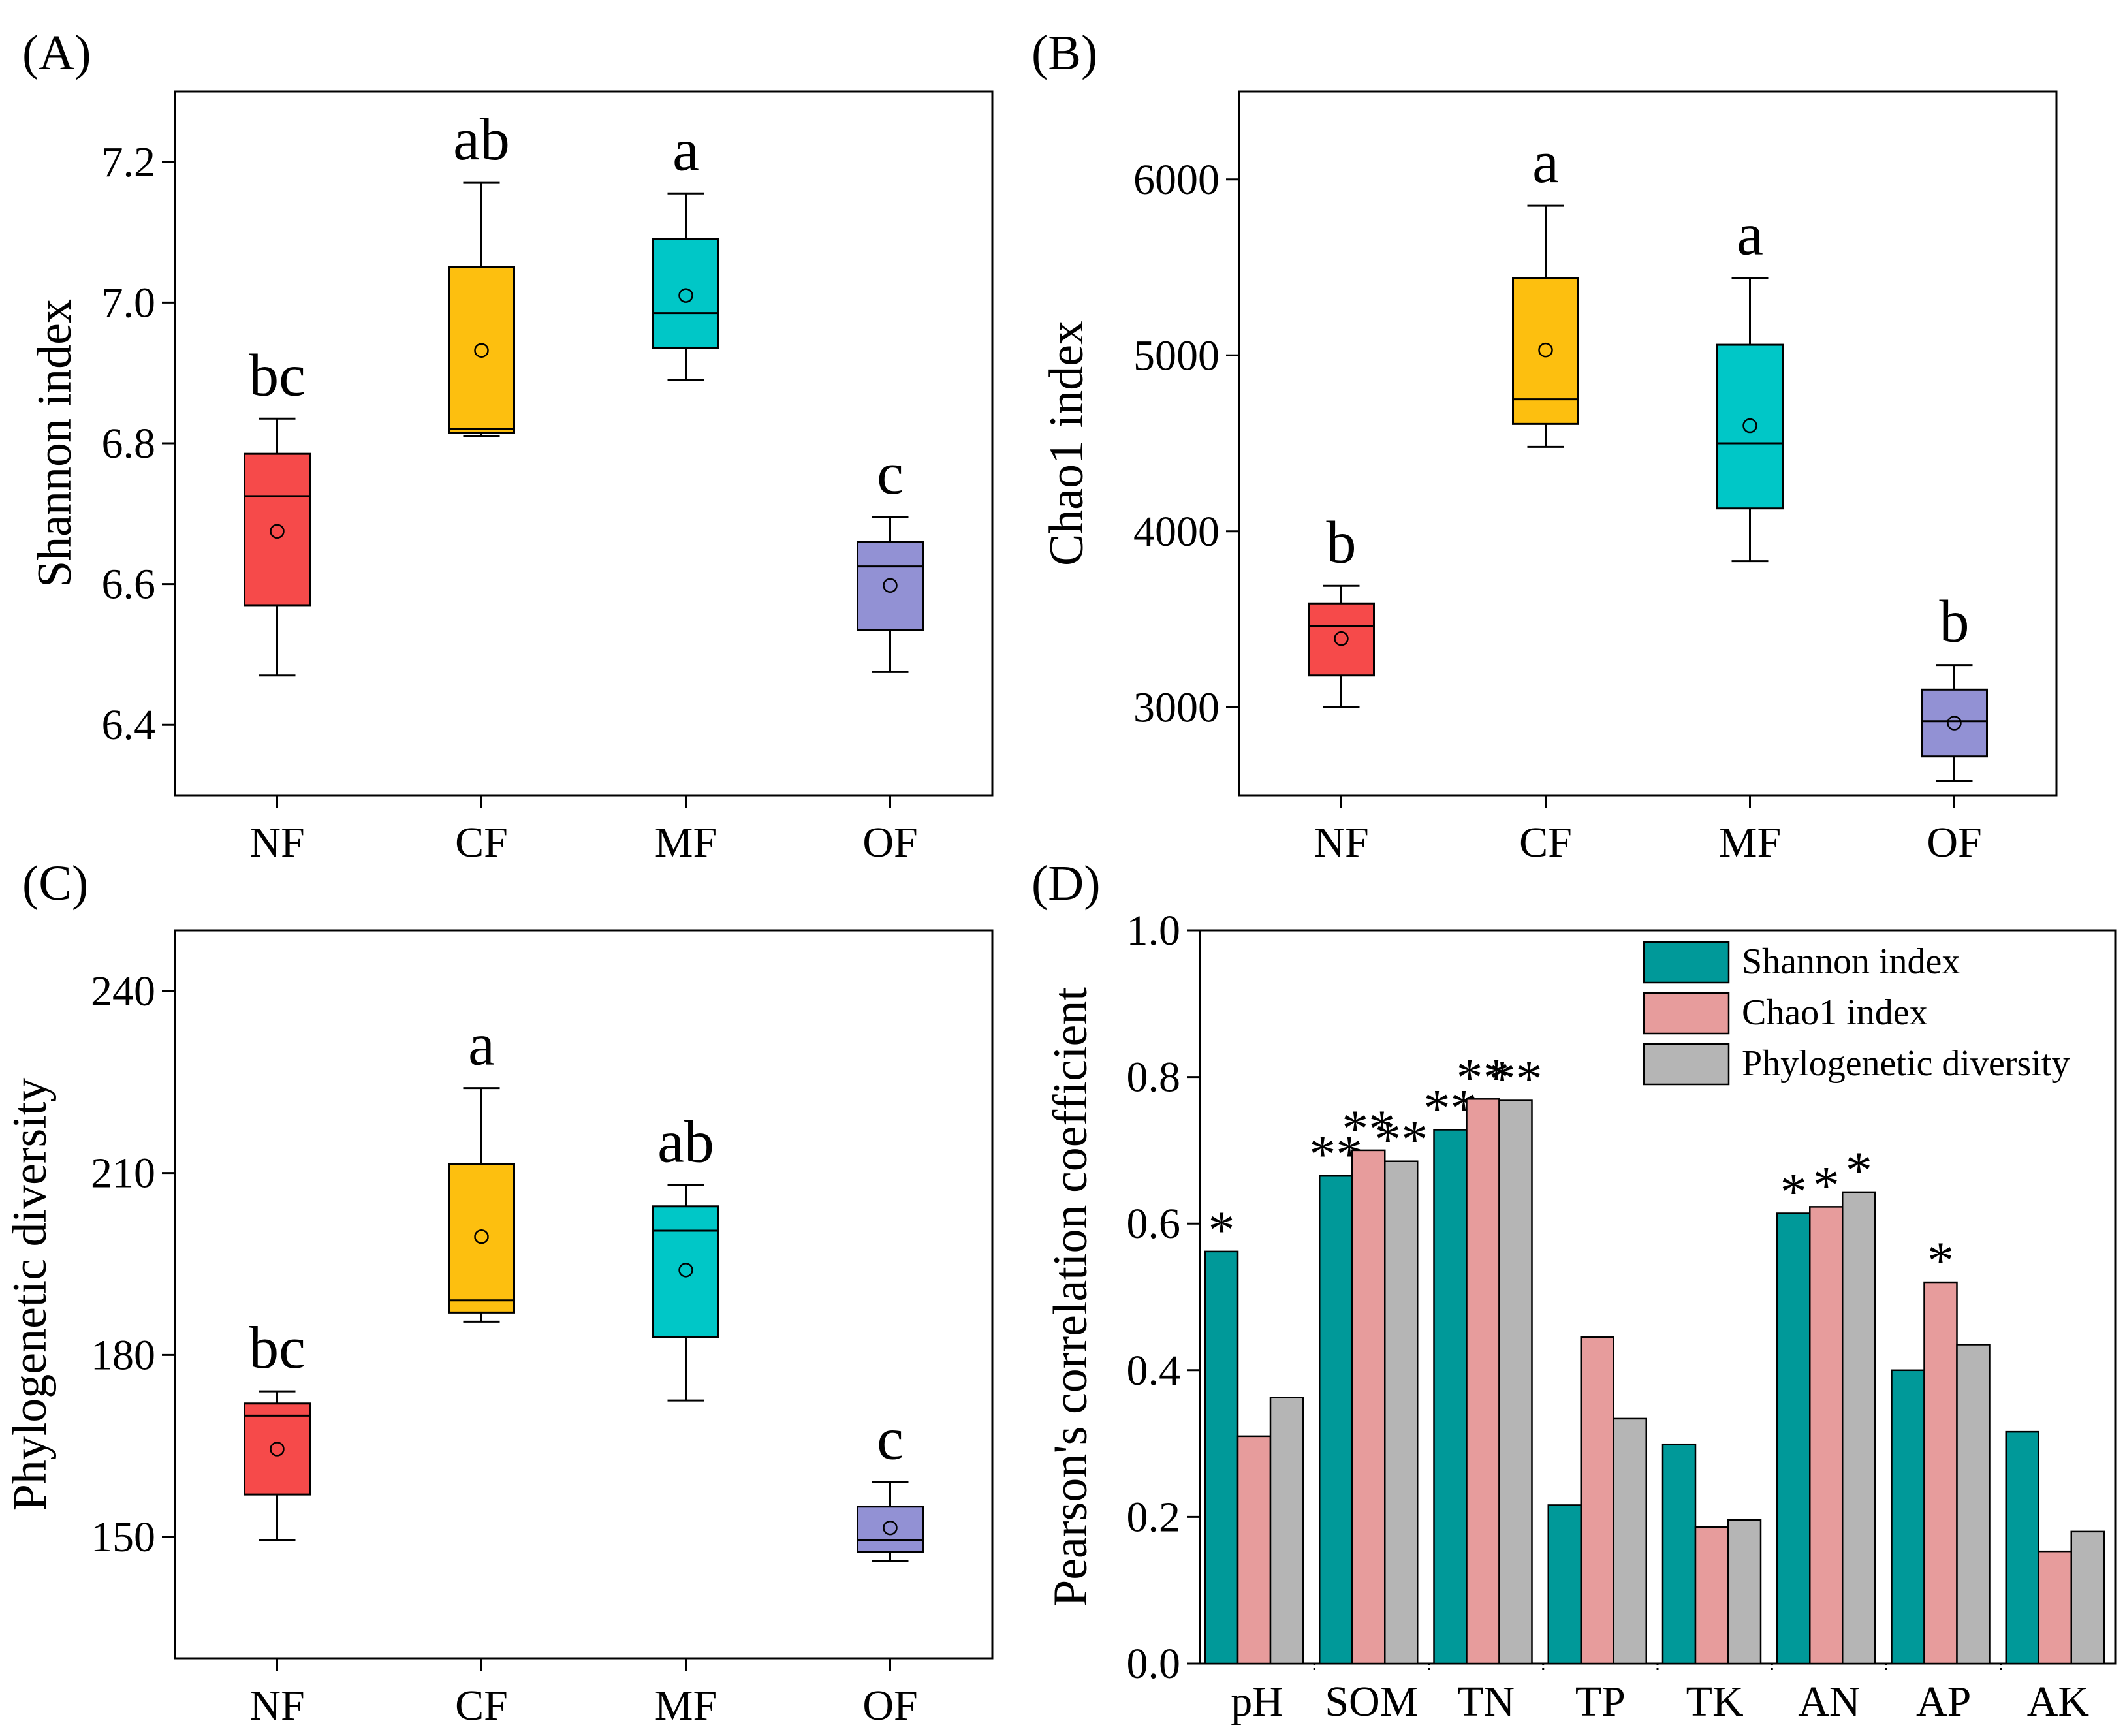 This screenshot has height=1736, width=2125. What do you see at coordinates (2087, 1597) in the screenshot?
I see `d-bar-ak-series2` at bounding box center [2087, 1597].